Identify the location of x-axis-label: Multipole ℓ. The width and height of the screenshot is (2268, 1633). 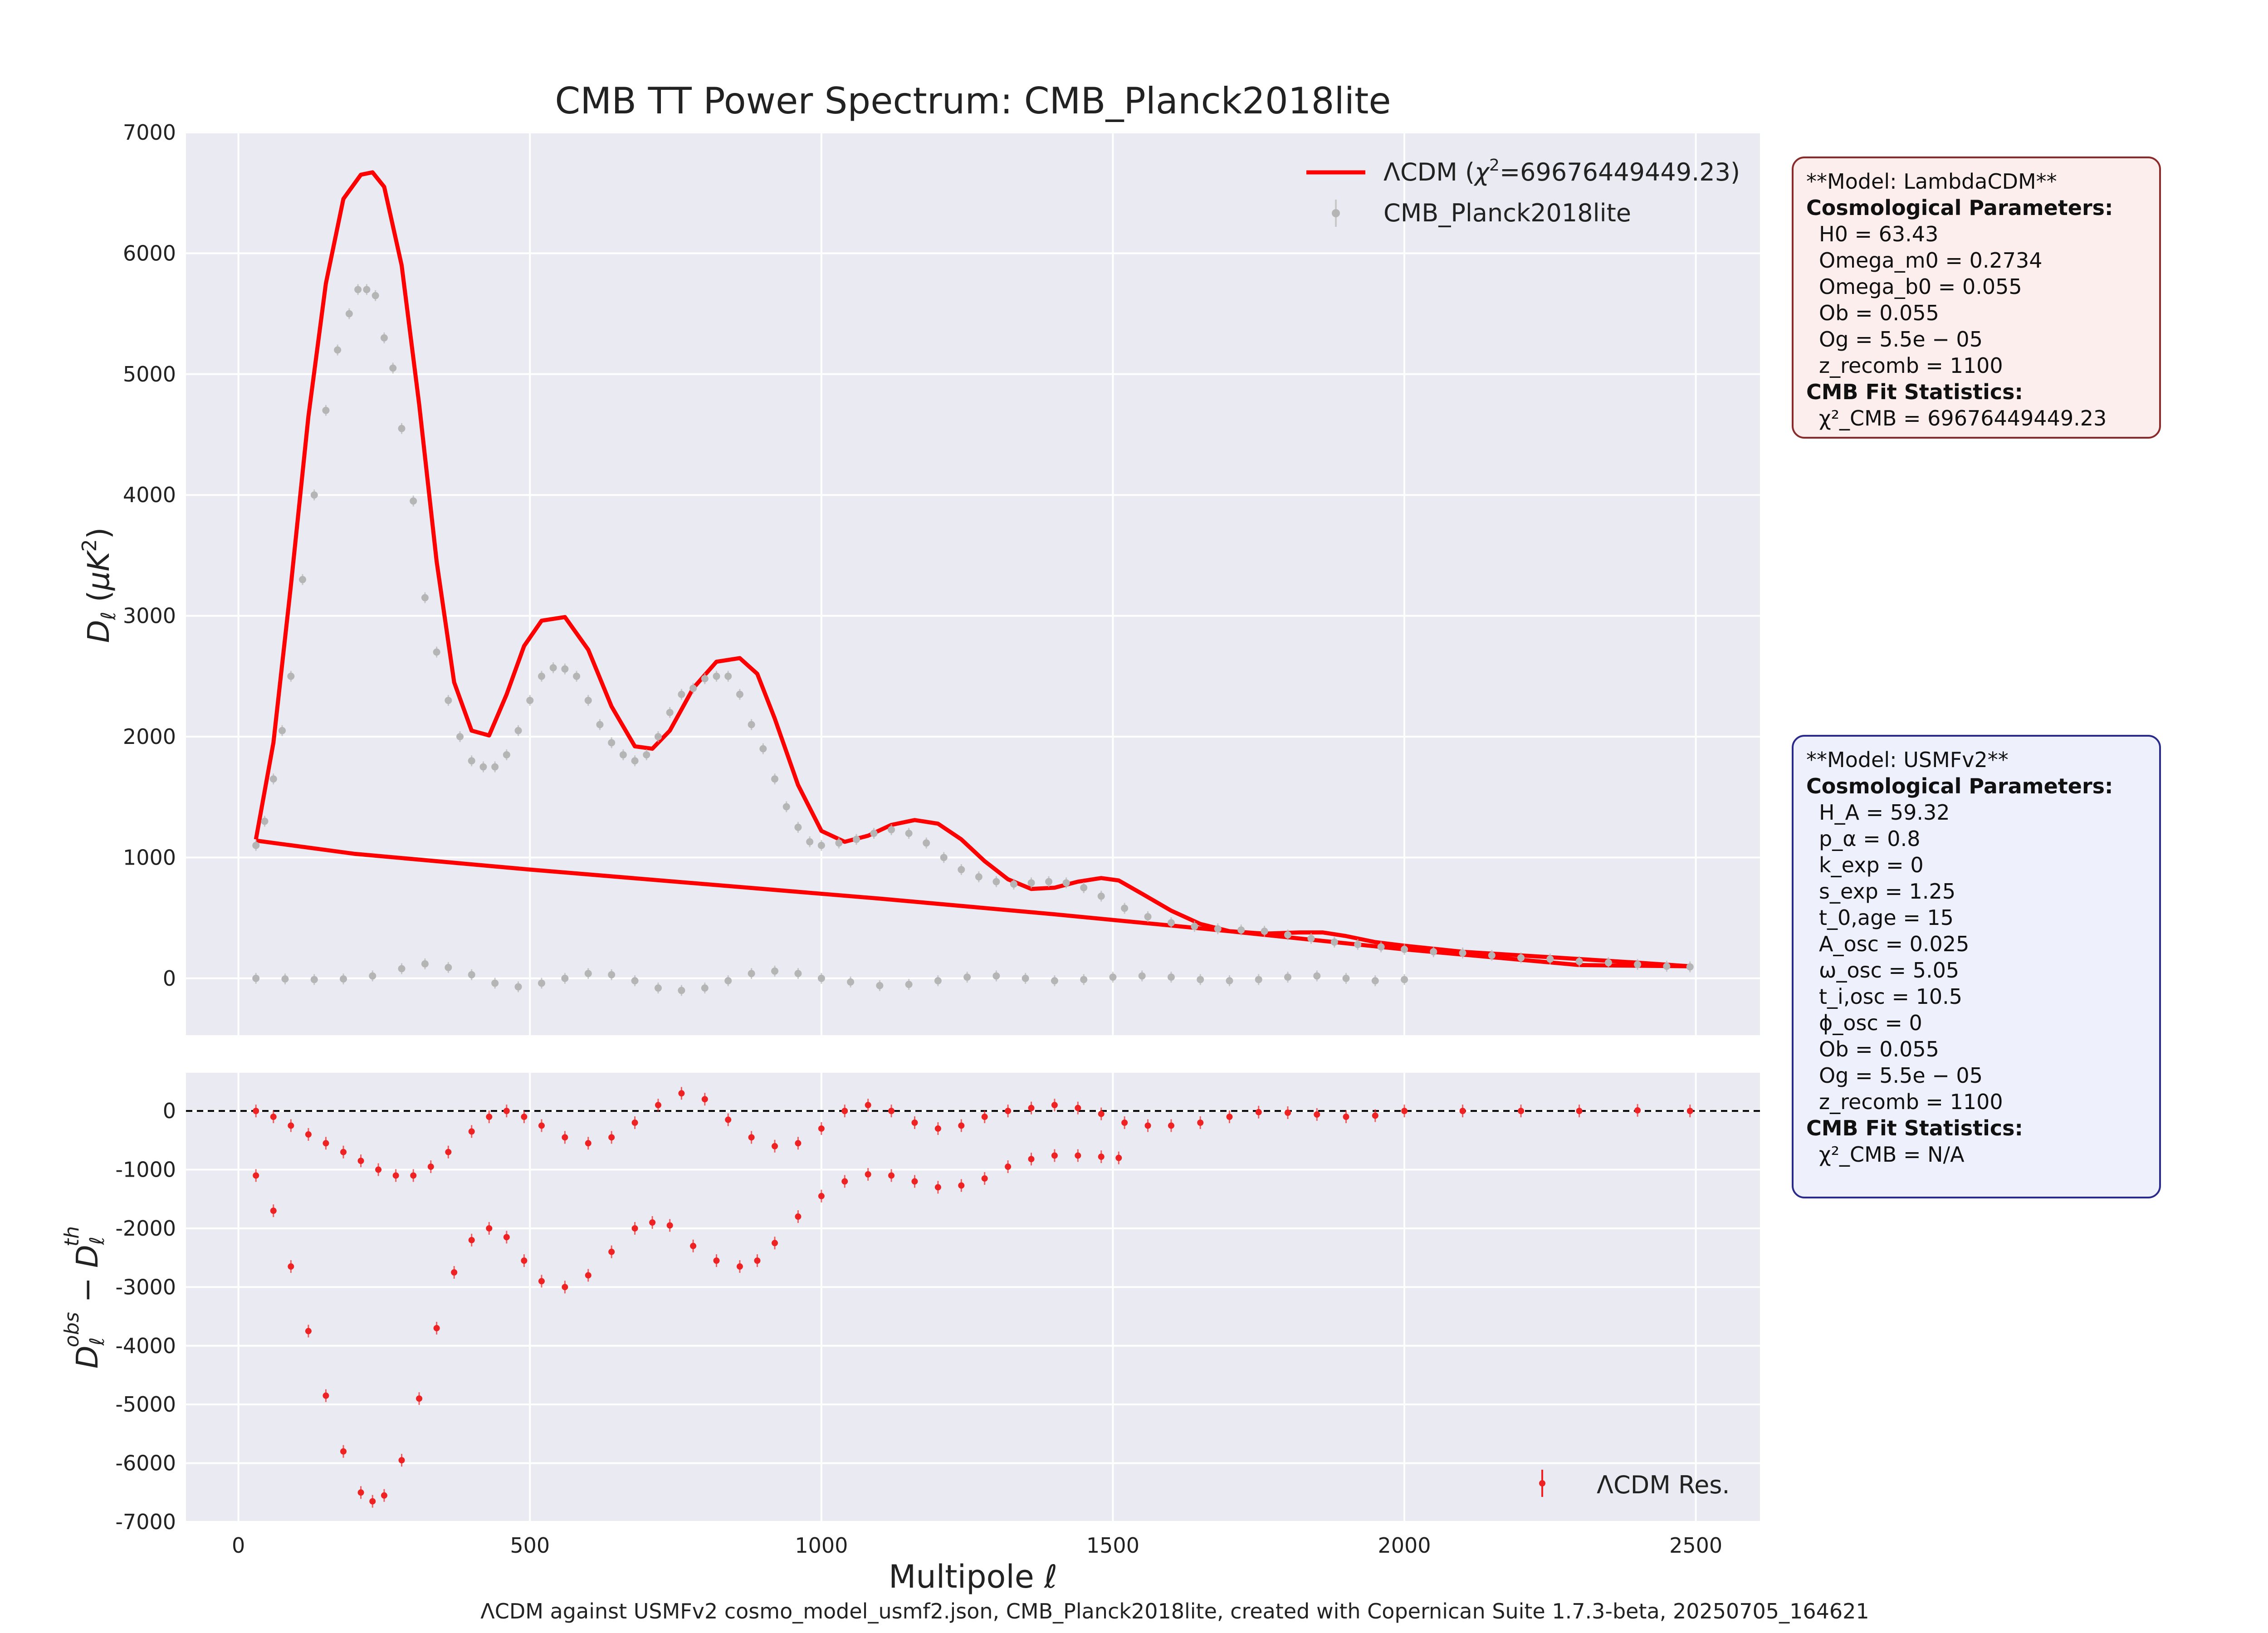
(973, 1576).